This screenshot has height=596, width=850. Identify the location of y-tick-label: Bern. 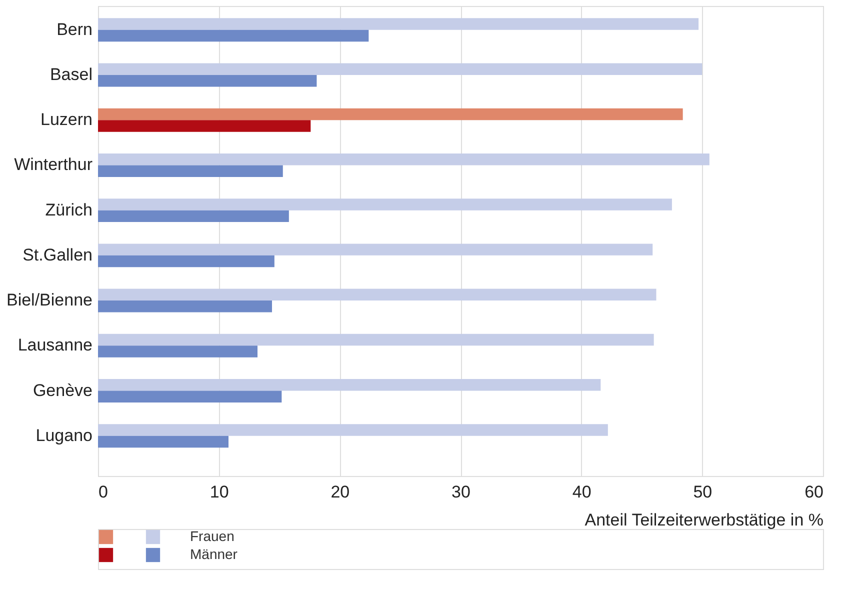
(74, 29).